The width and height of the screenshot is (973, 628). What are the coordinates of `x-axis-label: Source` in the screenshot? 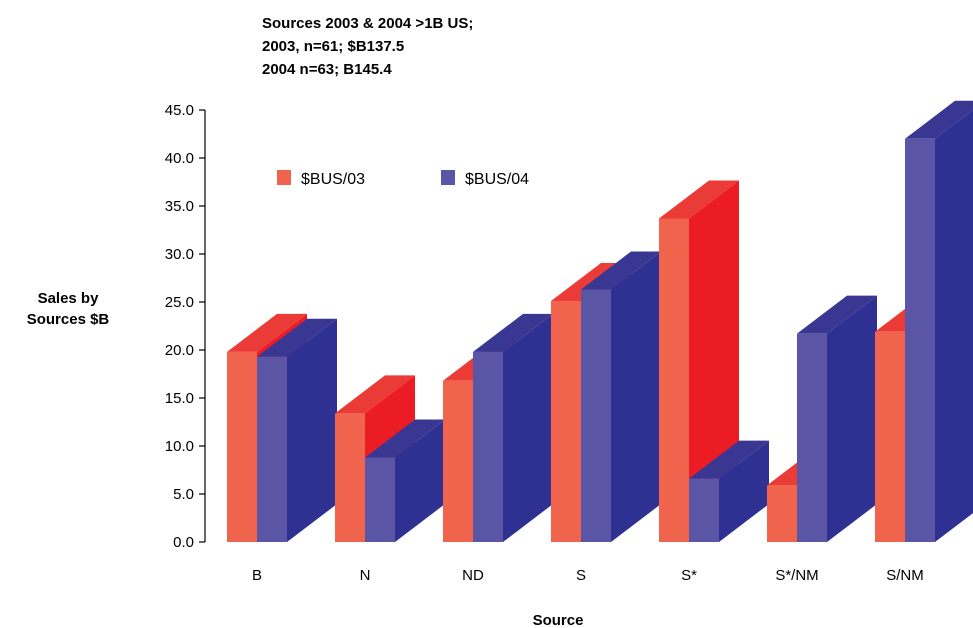 It's located at (558, 620).